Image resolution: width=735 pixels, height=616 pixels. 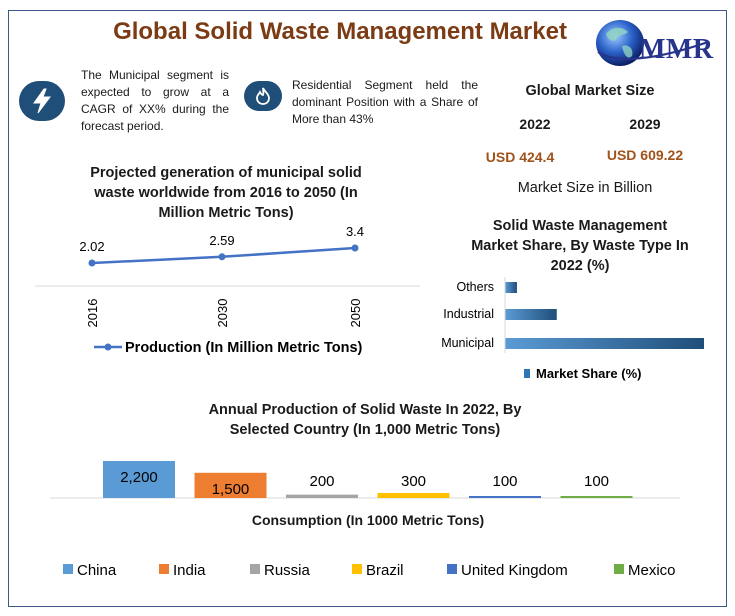 I want to click on bar-municipal, so click(x=604, y=343).